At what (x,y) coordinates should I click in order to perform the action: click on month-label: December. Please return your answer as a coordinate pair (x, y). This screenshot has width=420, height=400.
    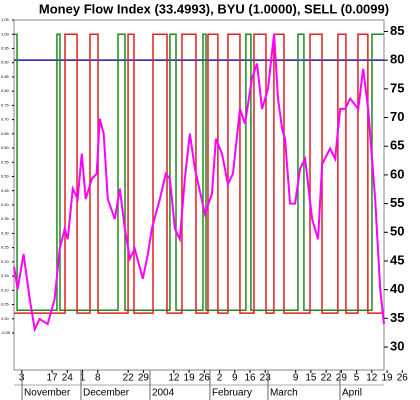
    Looking at the image, I should click on (106, 393).